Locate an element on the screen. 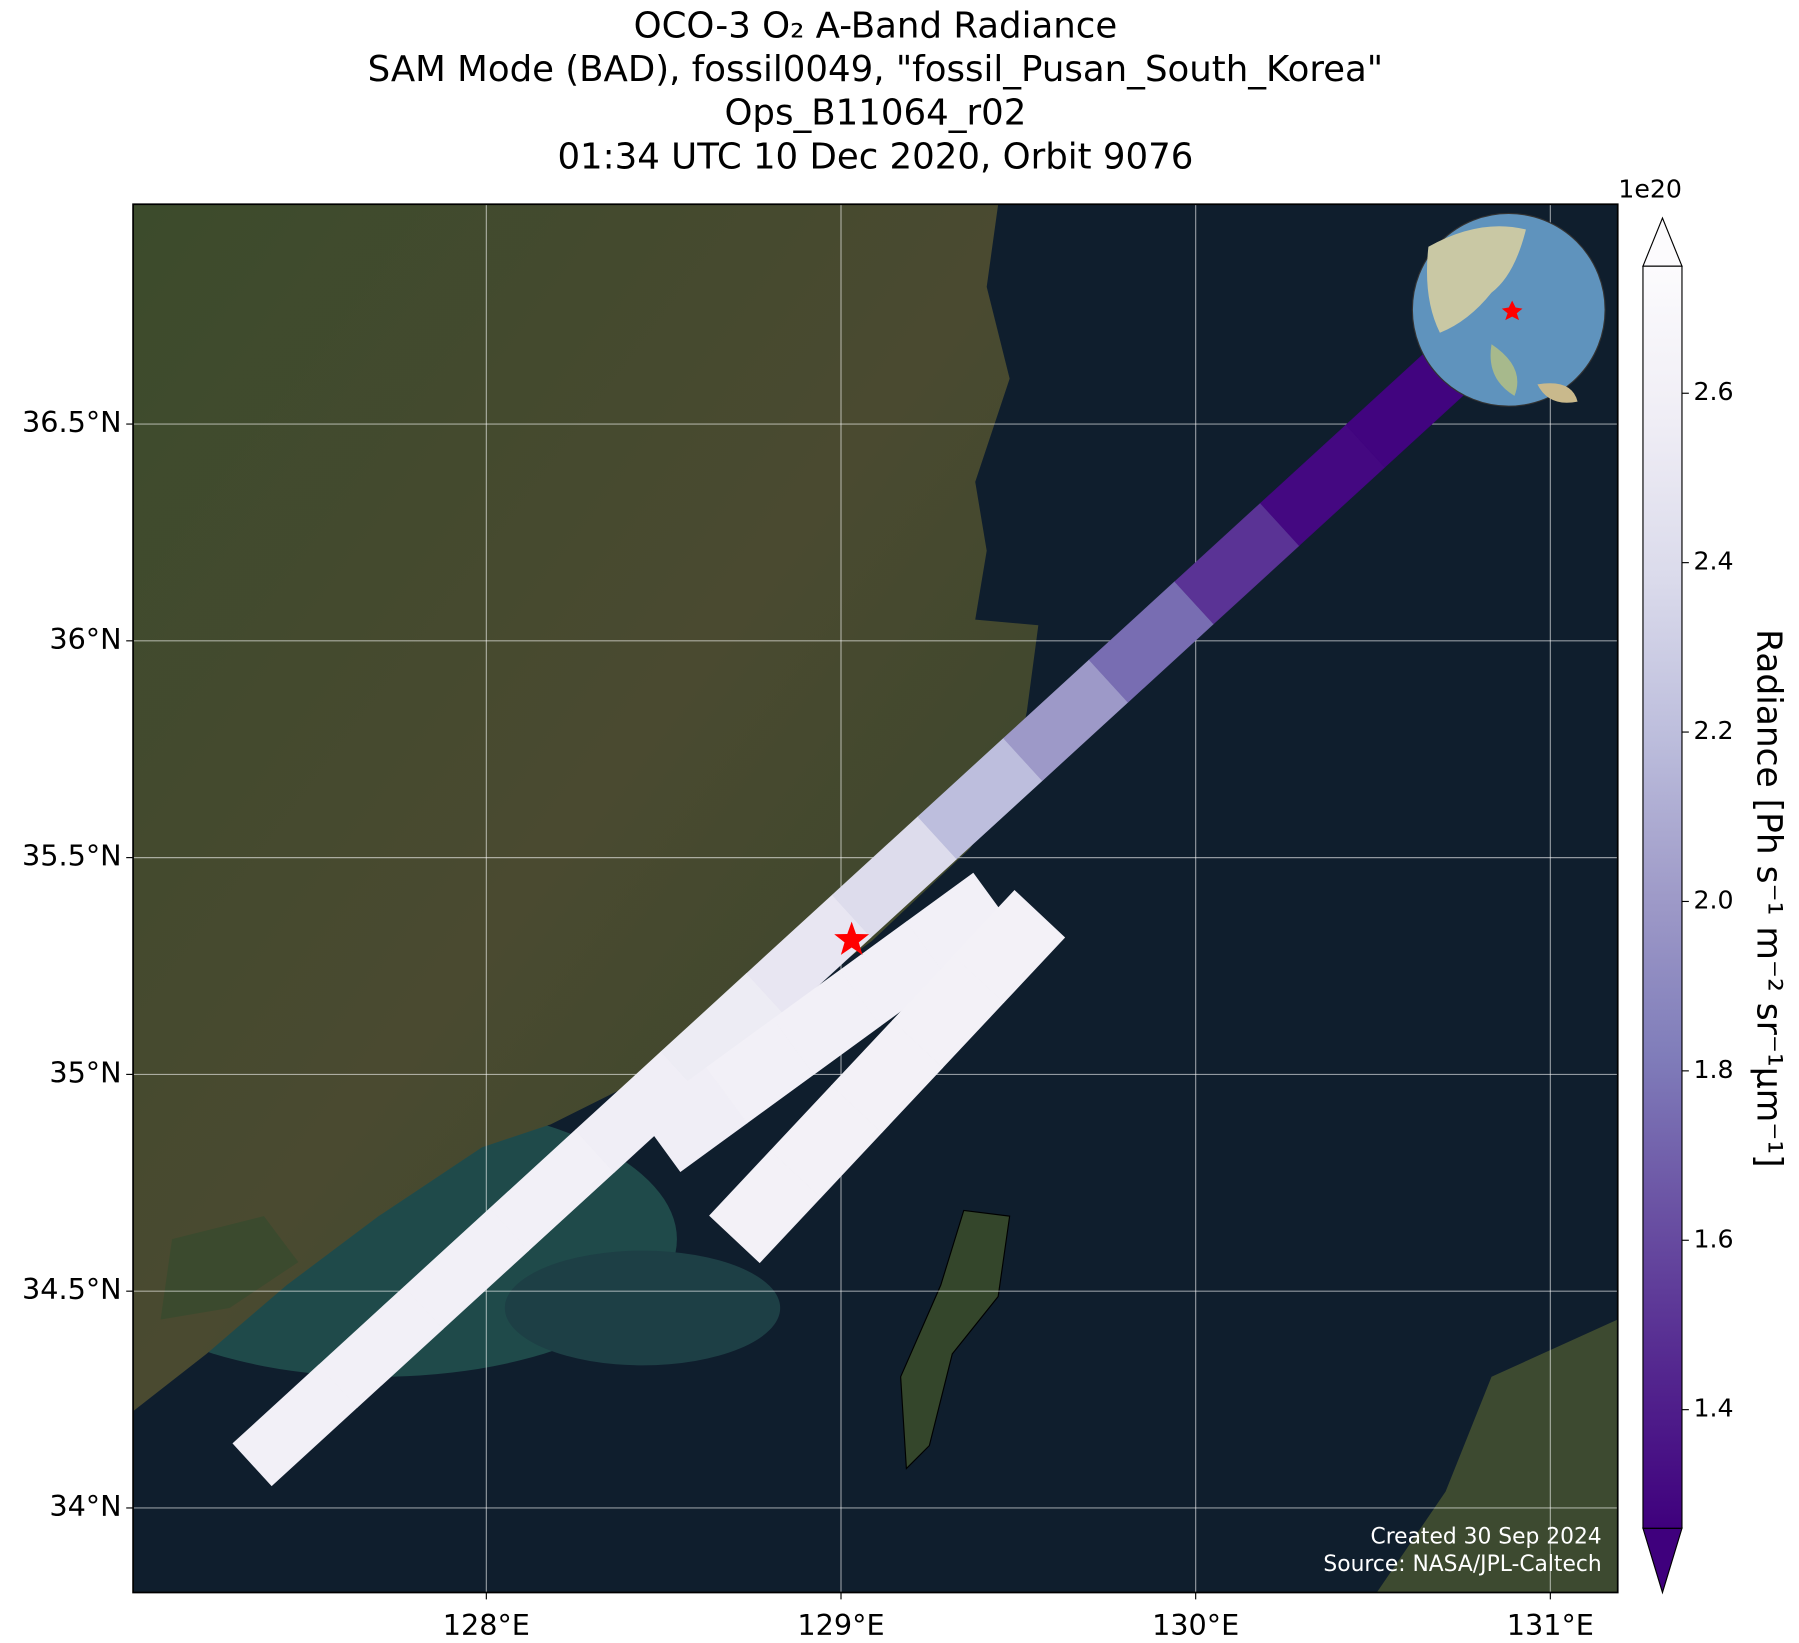 The height and width of the screenshot is (1643, 1799). site-marker is located at coordinates (852, 938).